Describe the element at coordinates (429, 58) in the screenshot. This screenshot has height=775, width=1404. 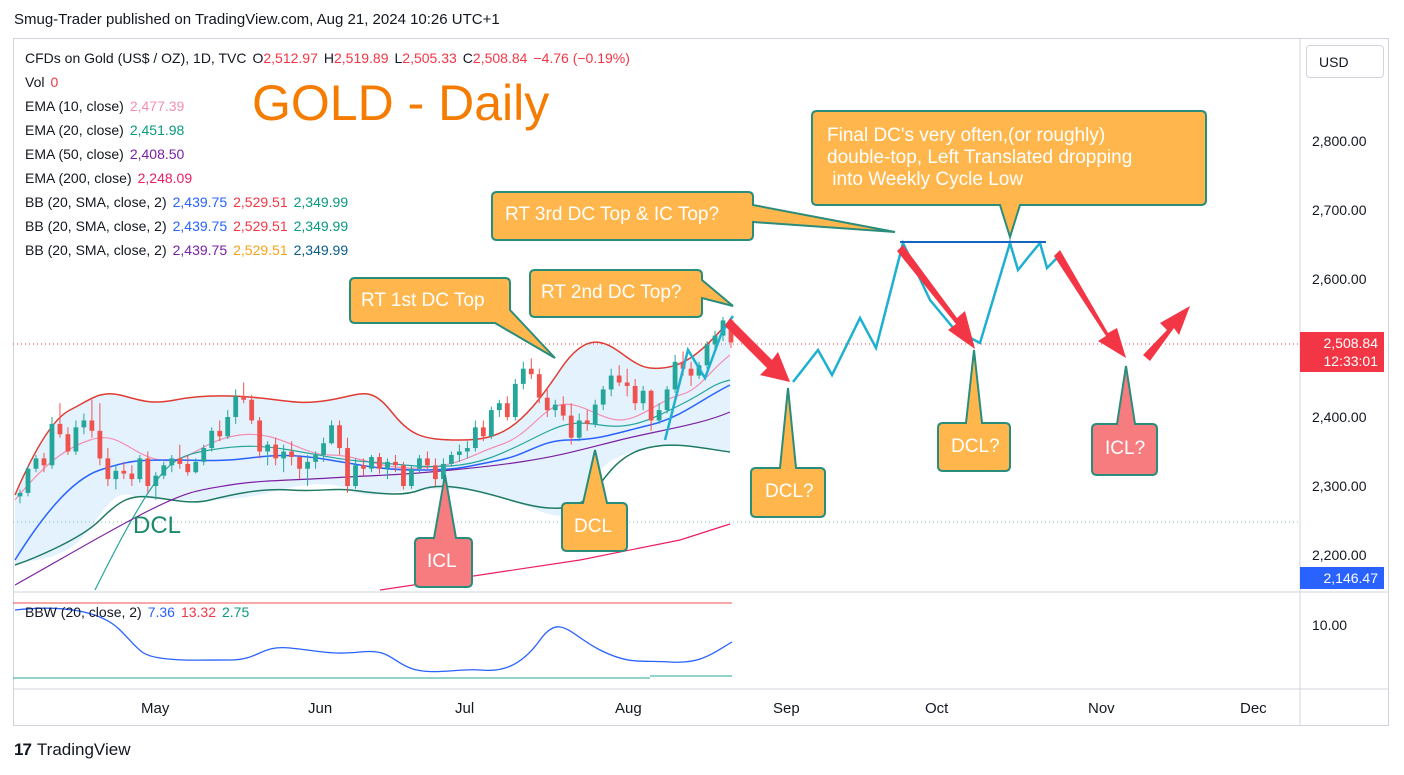
I see `legend-low: 2,505.33` at that location.